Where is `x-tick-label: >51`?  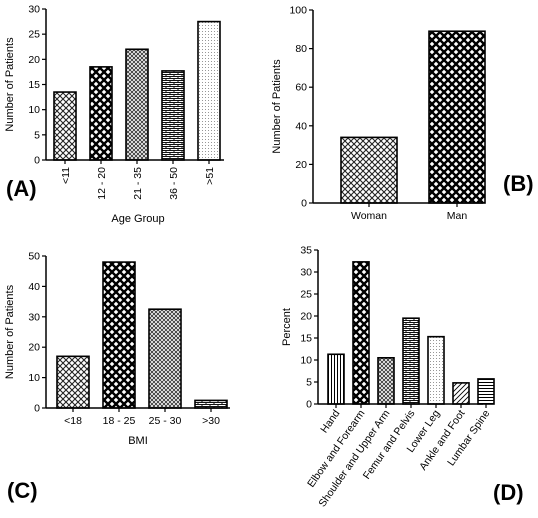
x-tick-label: >51 is located at coordinates (210, 176).